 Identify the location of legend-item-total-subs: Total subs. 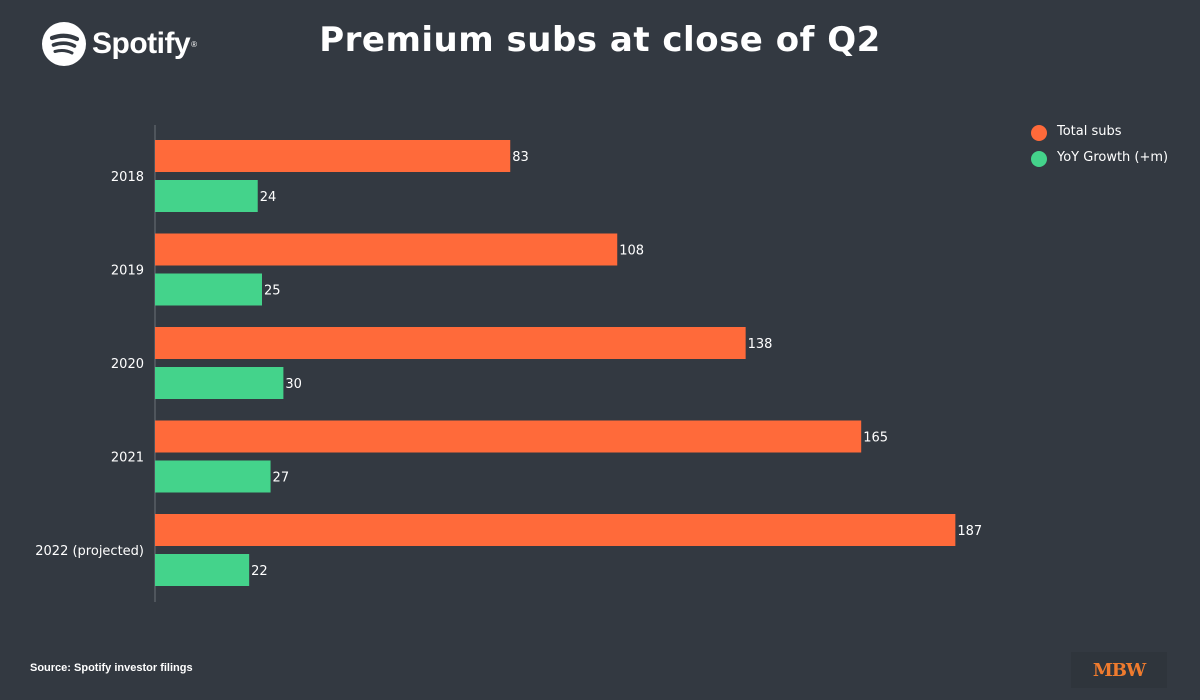
(1101, 132).